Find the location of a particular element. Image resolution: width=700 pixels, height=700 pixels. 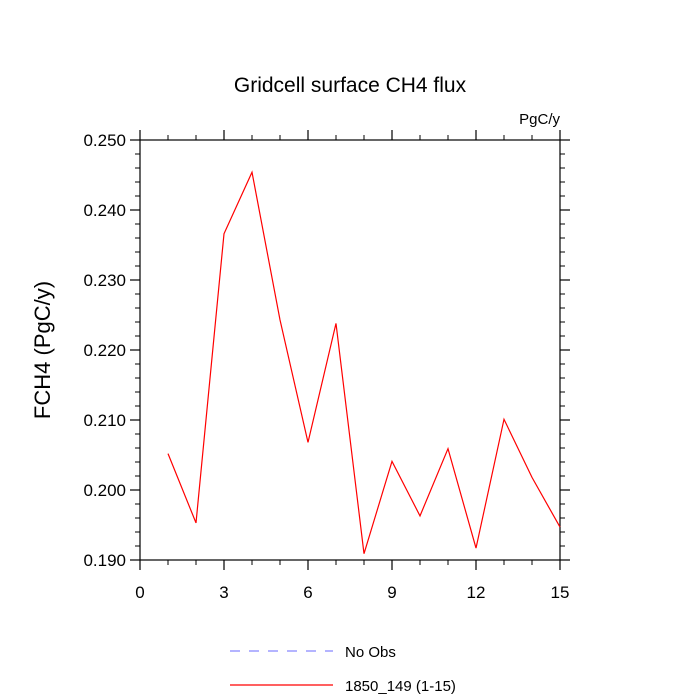

x-tick-label: 6 is located at coordinates (307, 592).